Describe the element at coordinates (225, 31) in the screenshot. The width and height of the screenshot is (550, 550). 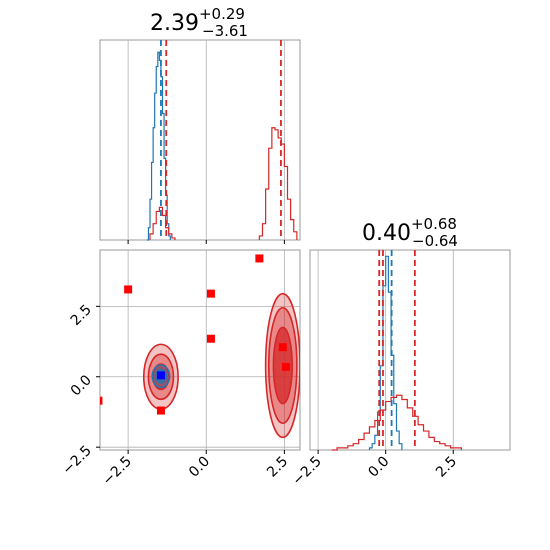
I see `title-minus: −3.61` at that location.